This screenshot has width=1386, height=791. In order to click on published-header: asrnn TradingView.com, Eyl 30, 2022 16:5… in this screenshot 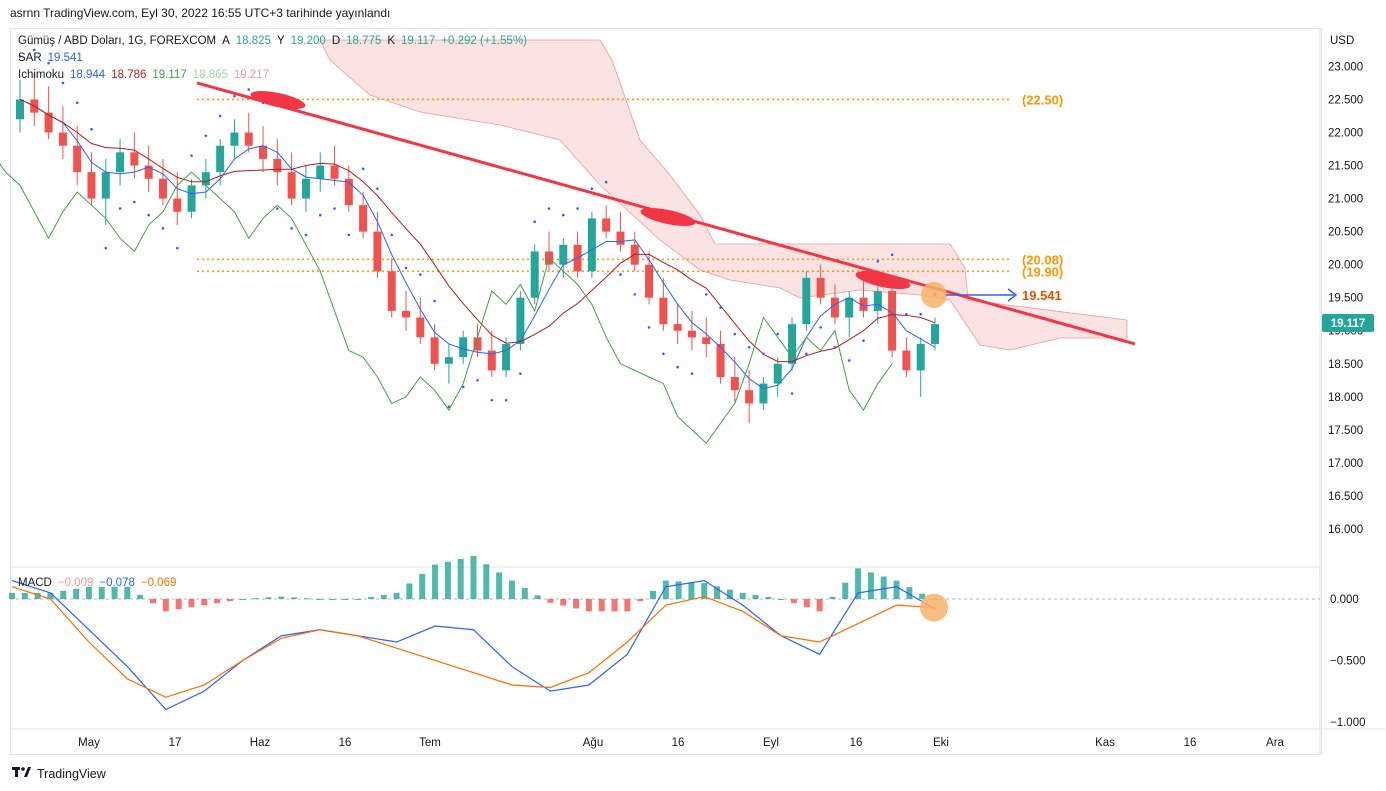, I will do `click(200, 13)`.